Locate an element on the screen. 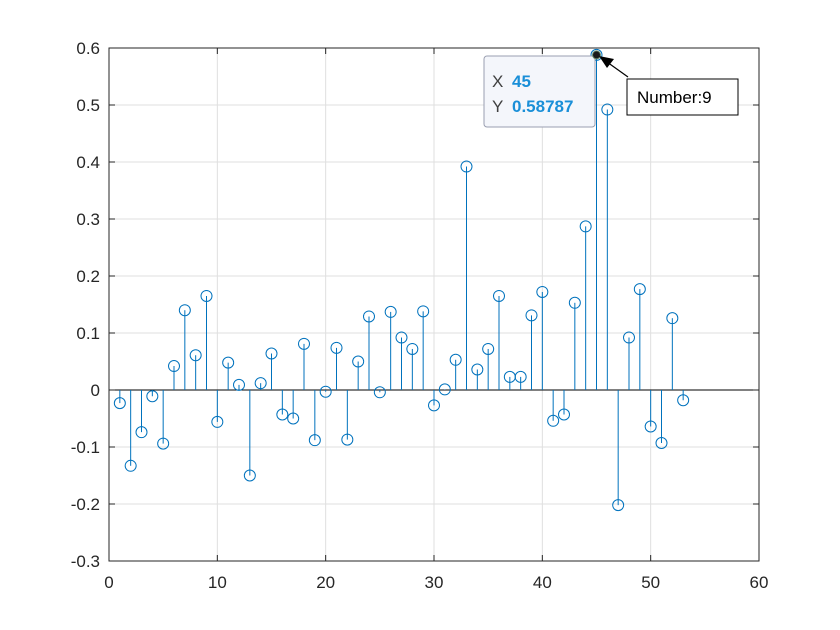 The width and height of the screenshot is (840, 630). annotation-textbox: Number:9 is located at coordinates (682, 97).